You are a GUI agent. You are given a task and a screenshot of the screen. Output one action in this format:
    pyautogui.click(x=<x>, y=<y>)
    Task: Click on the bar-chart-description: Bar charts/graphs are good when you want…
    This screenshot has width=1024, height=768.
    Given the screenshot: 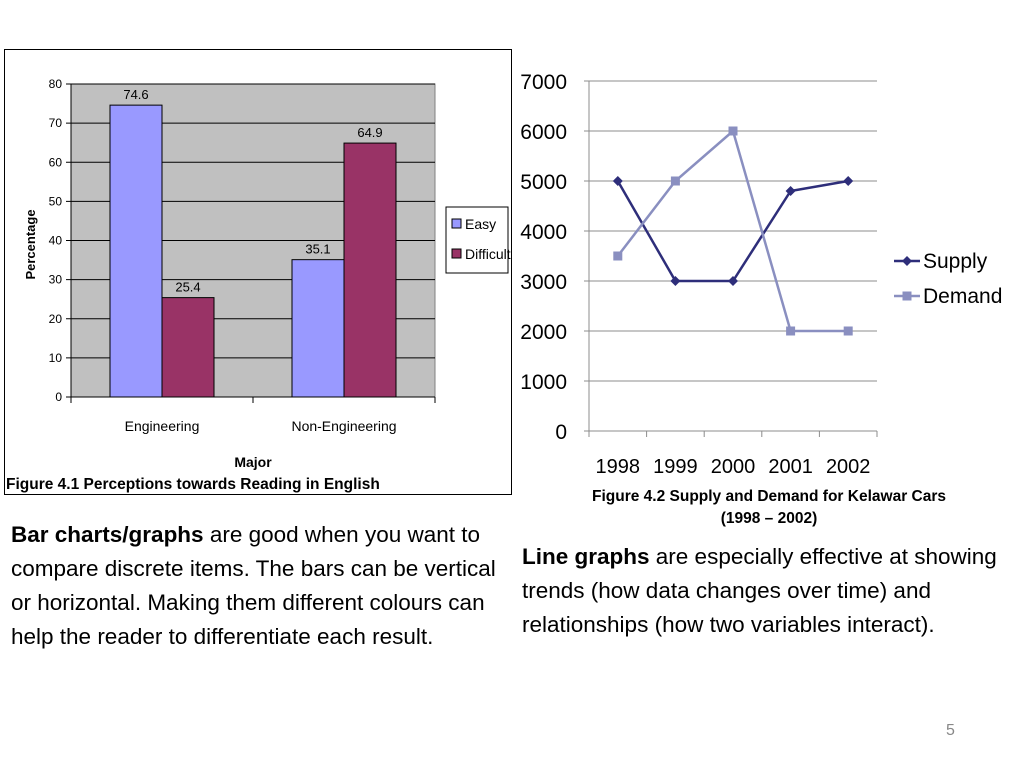 What is the action you would take?
    pyautogui.click(x=261, y=586)
    